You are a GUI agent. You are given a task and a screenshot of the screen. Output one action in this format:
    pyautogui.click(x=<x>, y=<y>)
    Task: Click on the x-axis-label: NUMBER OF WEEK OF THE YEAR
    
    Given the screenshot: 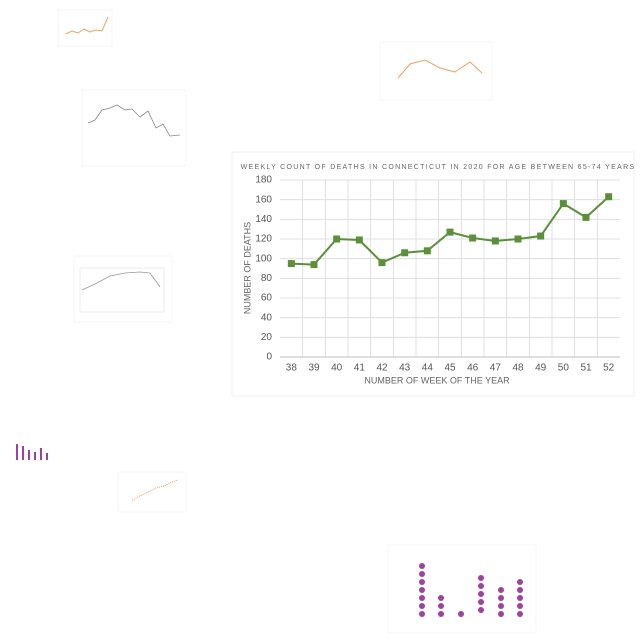 What is the action you would take?
    pyautogui.click(x=437, y=380)
    